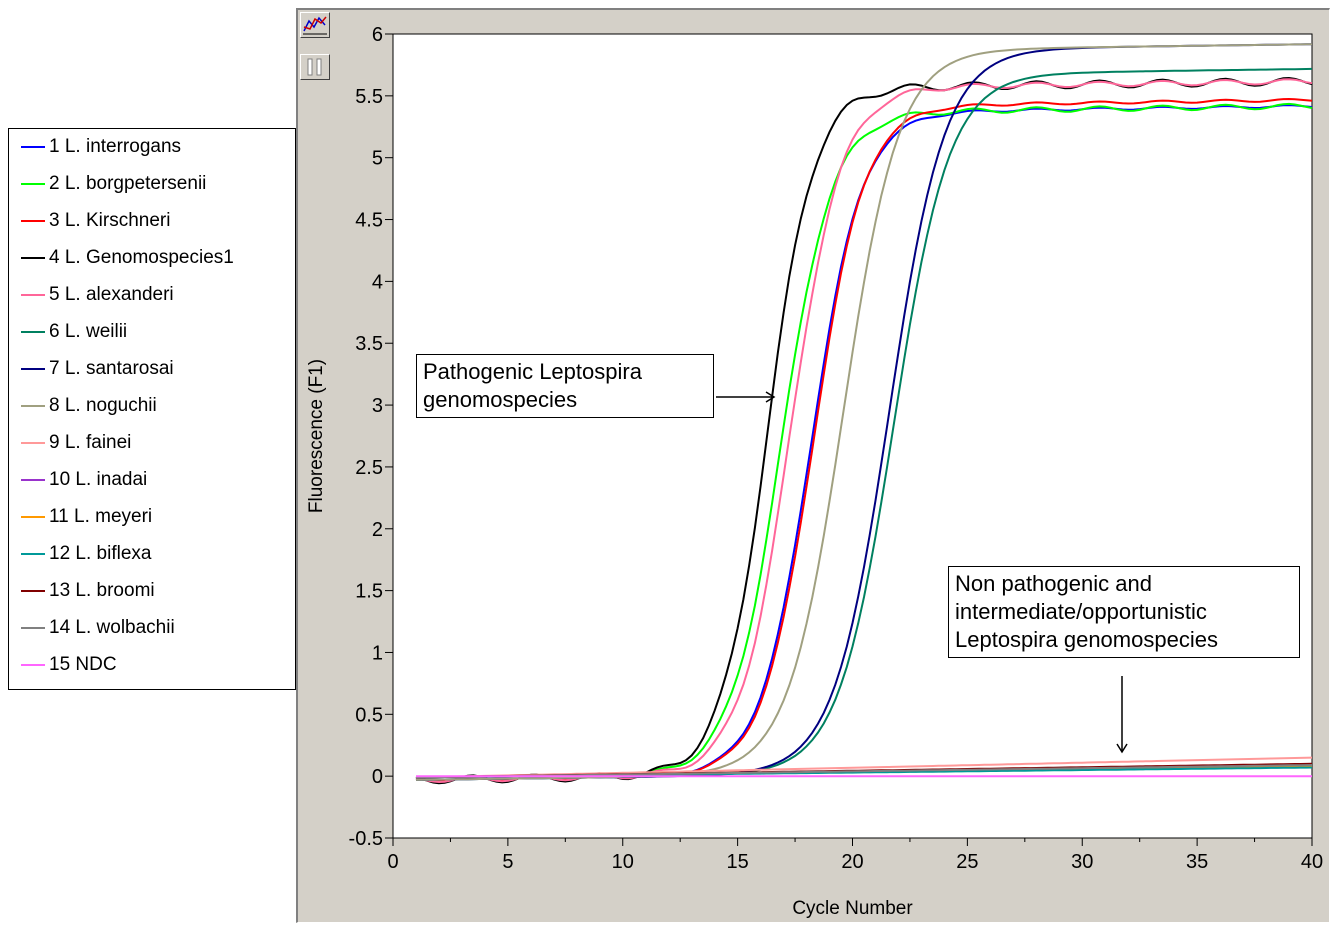 The height and width of the screenshot is (925, 1333). Describe the element at coordinates (369, 221) in the screenshot. I see `y-tick-label: 4.5` at that location.